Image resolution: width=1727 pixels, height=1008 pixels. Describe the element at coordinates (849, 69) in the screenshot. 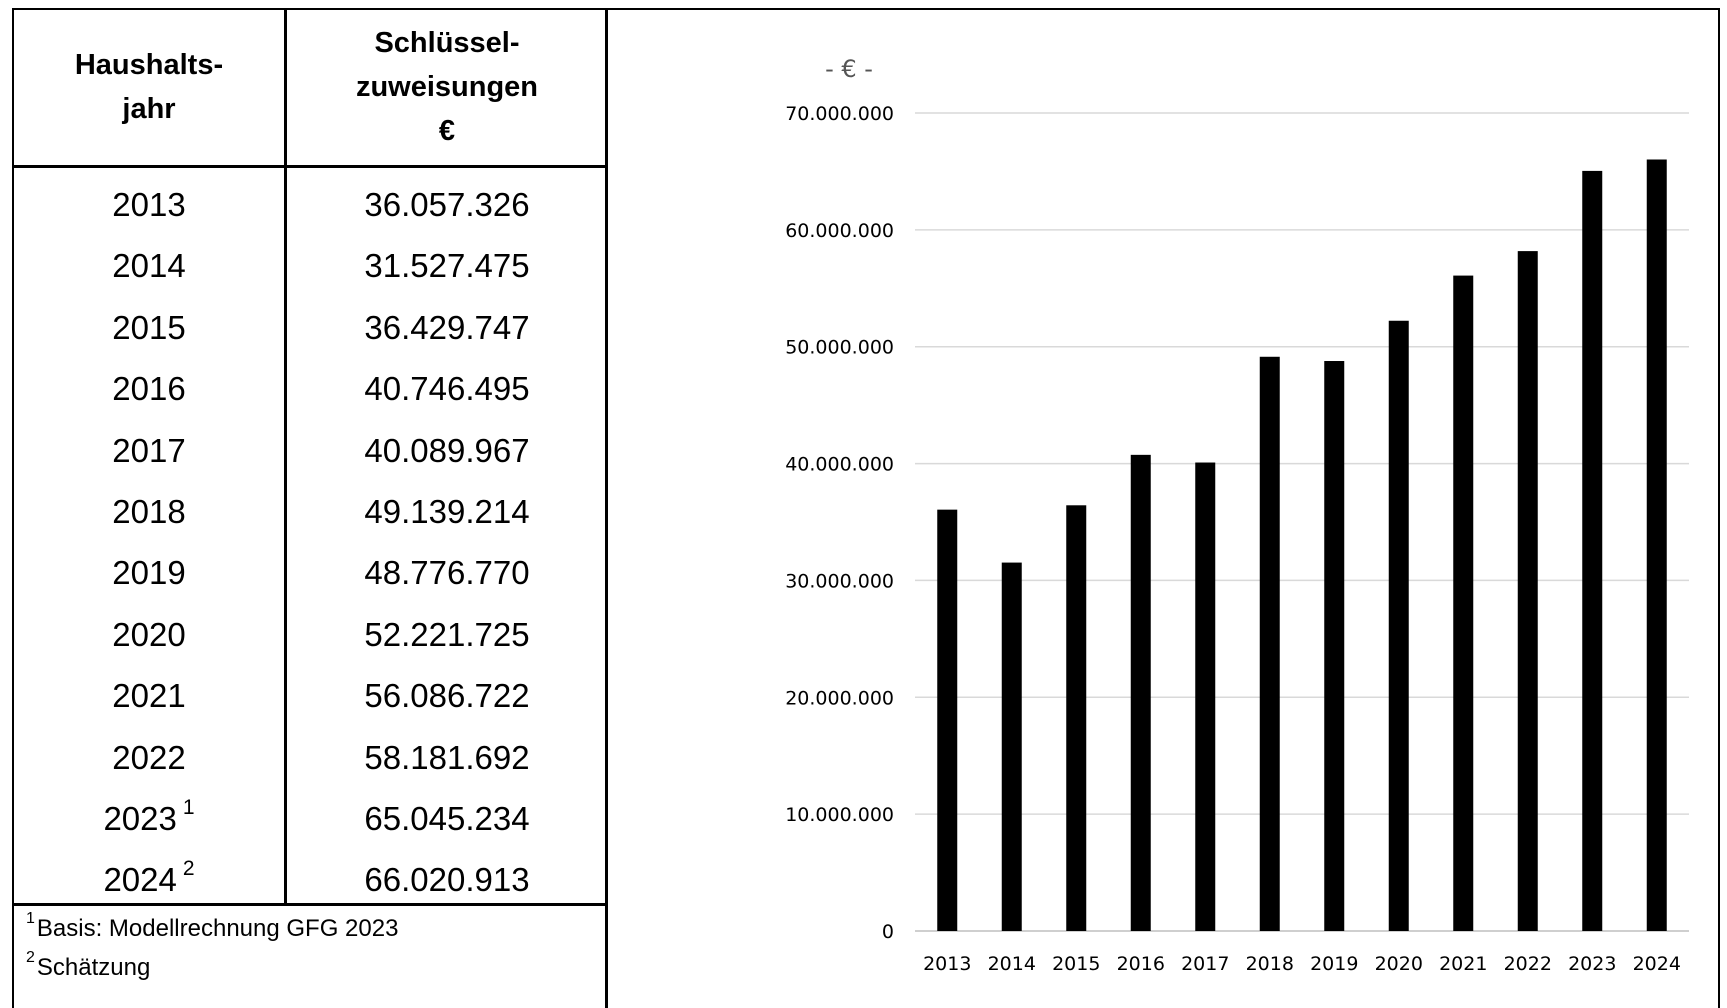

I see `y-unit-label: - € -` at that location.